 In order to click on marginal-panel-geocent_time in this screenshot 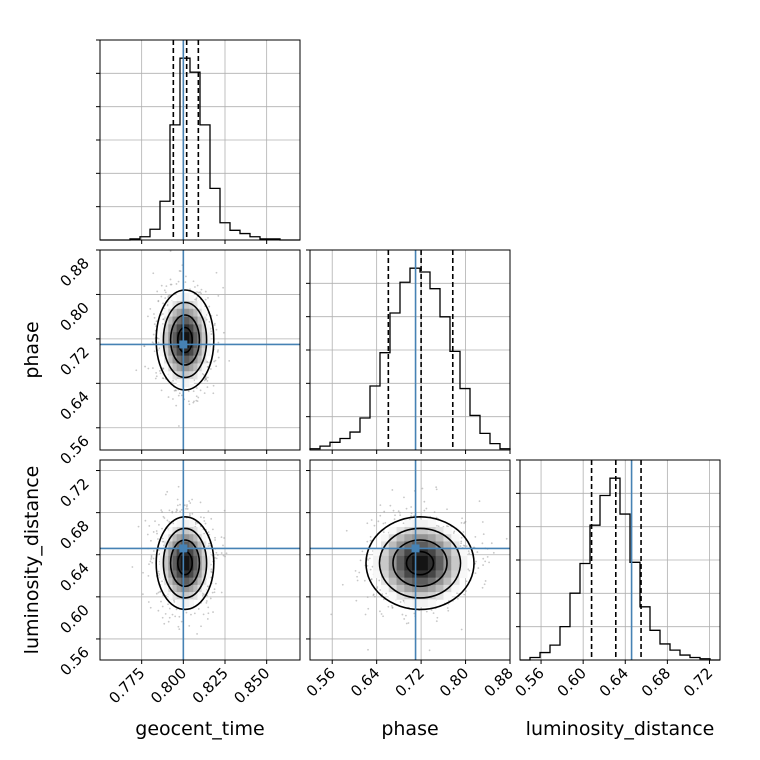, I will do `click(198, 141)`.